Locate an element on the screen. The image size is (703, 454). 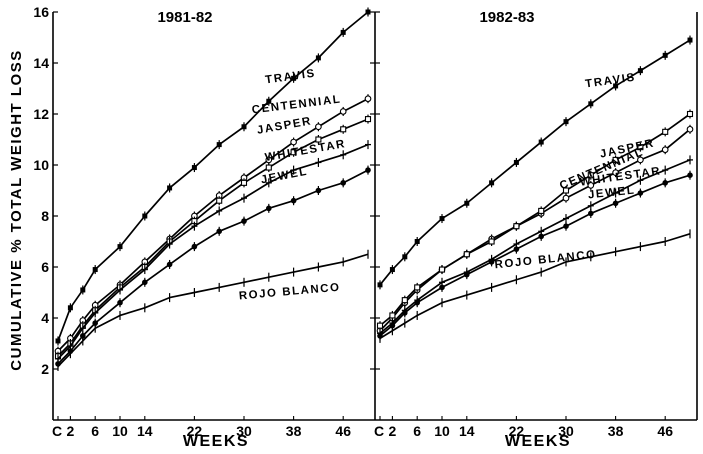
panel-title: 1982-83 is located at coordinates (506, 17).